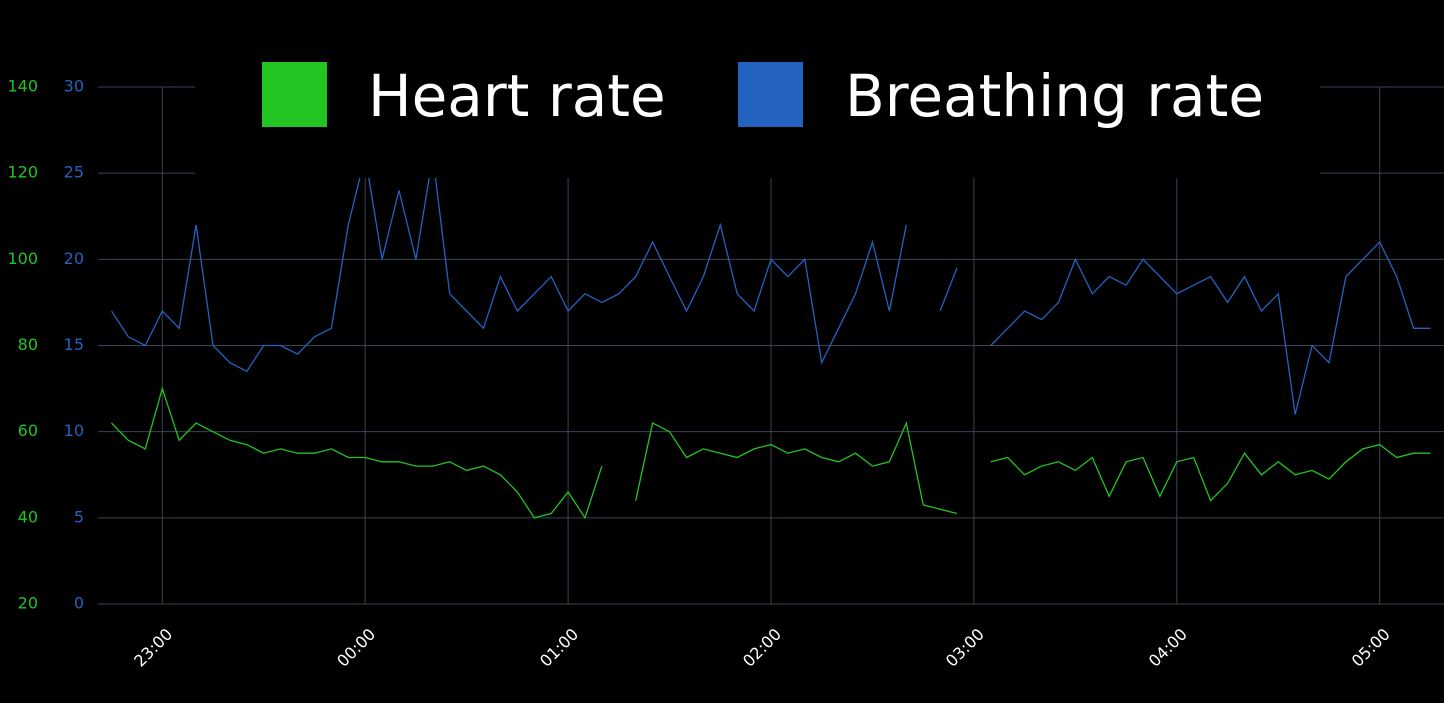 This screenshot has height=703, width=1444. Describe the element at coordinates (28, 344) in the screenshot. I see `y-tick-label: 80` at that location.